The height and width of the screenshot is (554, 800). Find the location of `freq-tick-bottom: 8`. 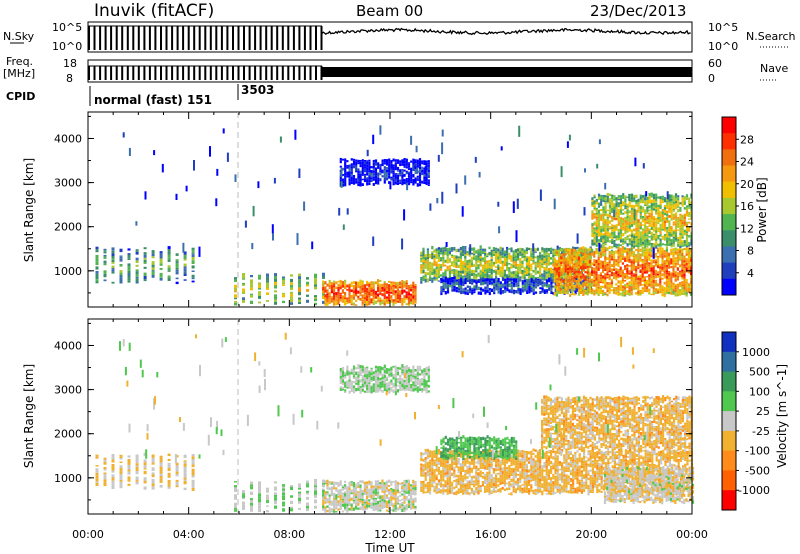

freq-tick-bottom: 8 is located at coordinates (69, 78).